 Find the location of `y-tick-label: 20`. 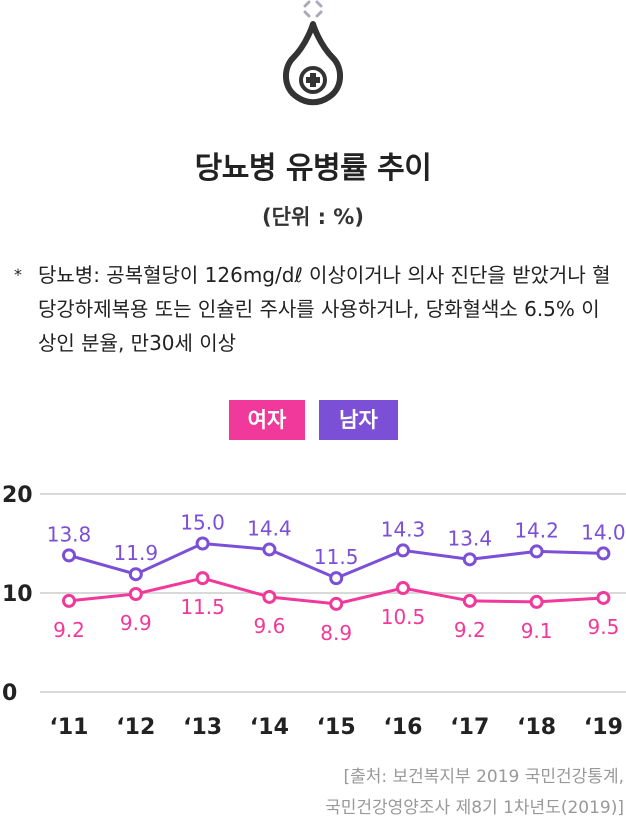

y-tick-label: 20 is located at coordinates (17, 495).